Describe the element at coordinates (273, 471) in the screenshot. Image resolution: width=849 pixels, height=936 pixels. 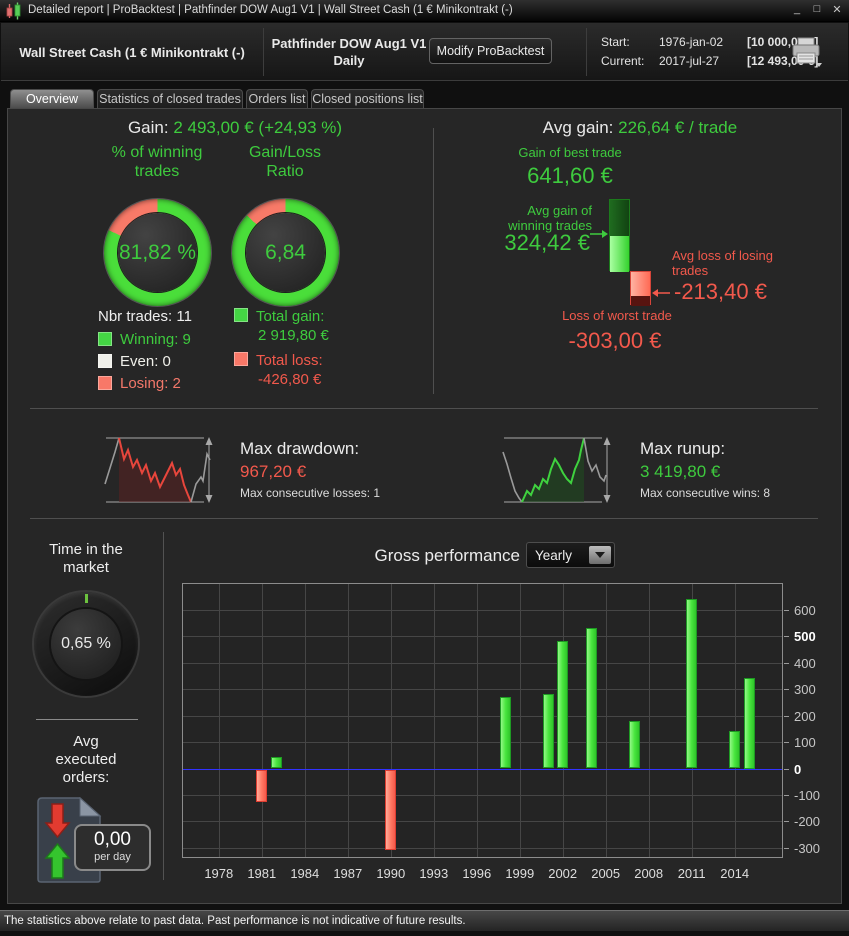
I see `drawdown-value: 967,20 €` at that location.